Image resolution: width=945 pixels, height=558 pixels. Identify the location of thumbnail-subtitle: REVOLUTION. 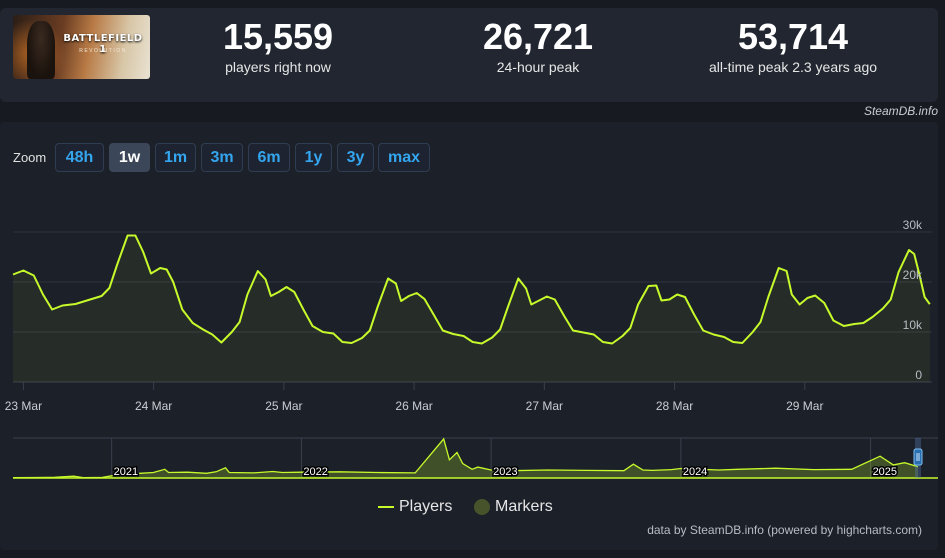
(103, 51).